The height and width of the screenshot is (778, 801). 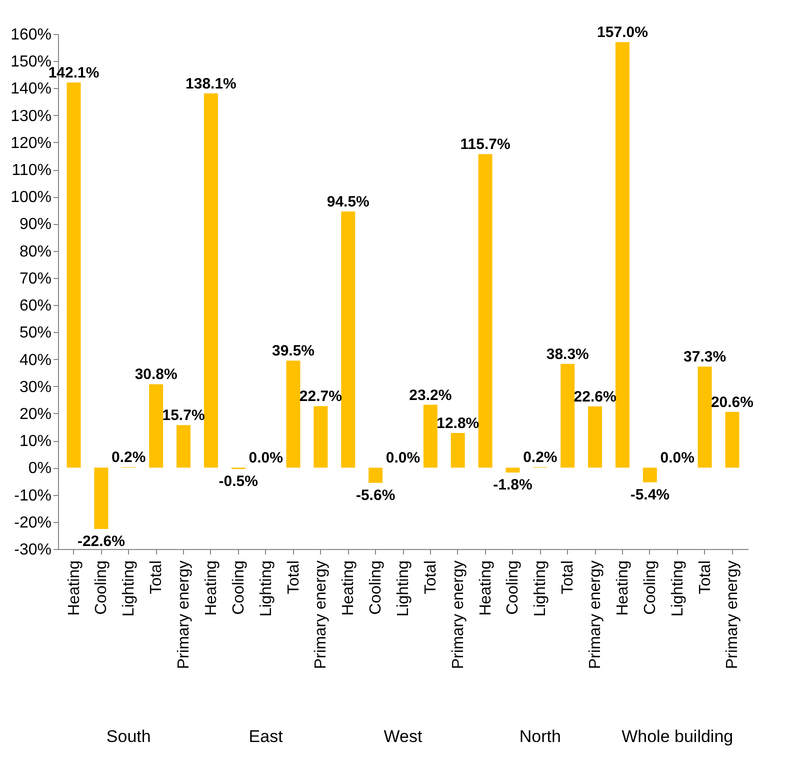 I want to click on data-label: 37.3%, so click(x=705, y=357).